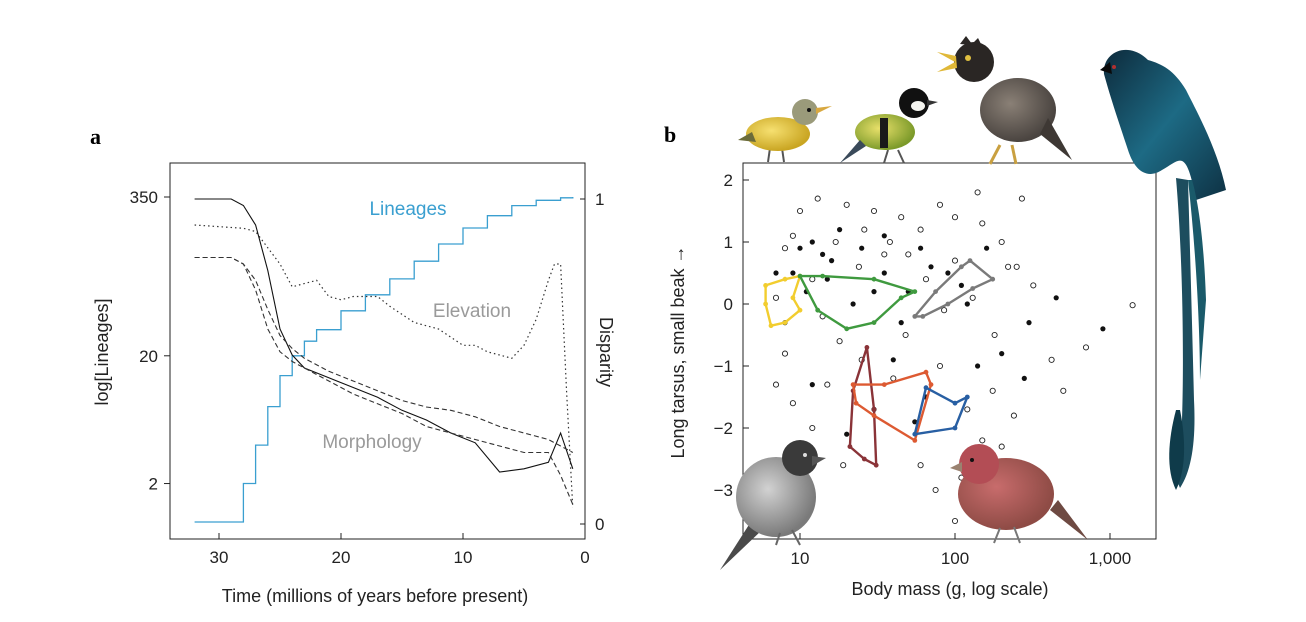  I want to click on x-tick-label: 20, so click(341, 557).